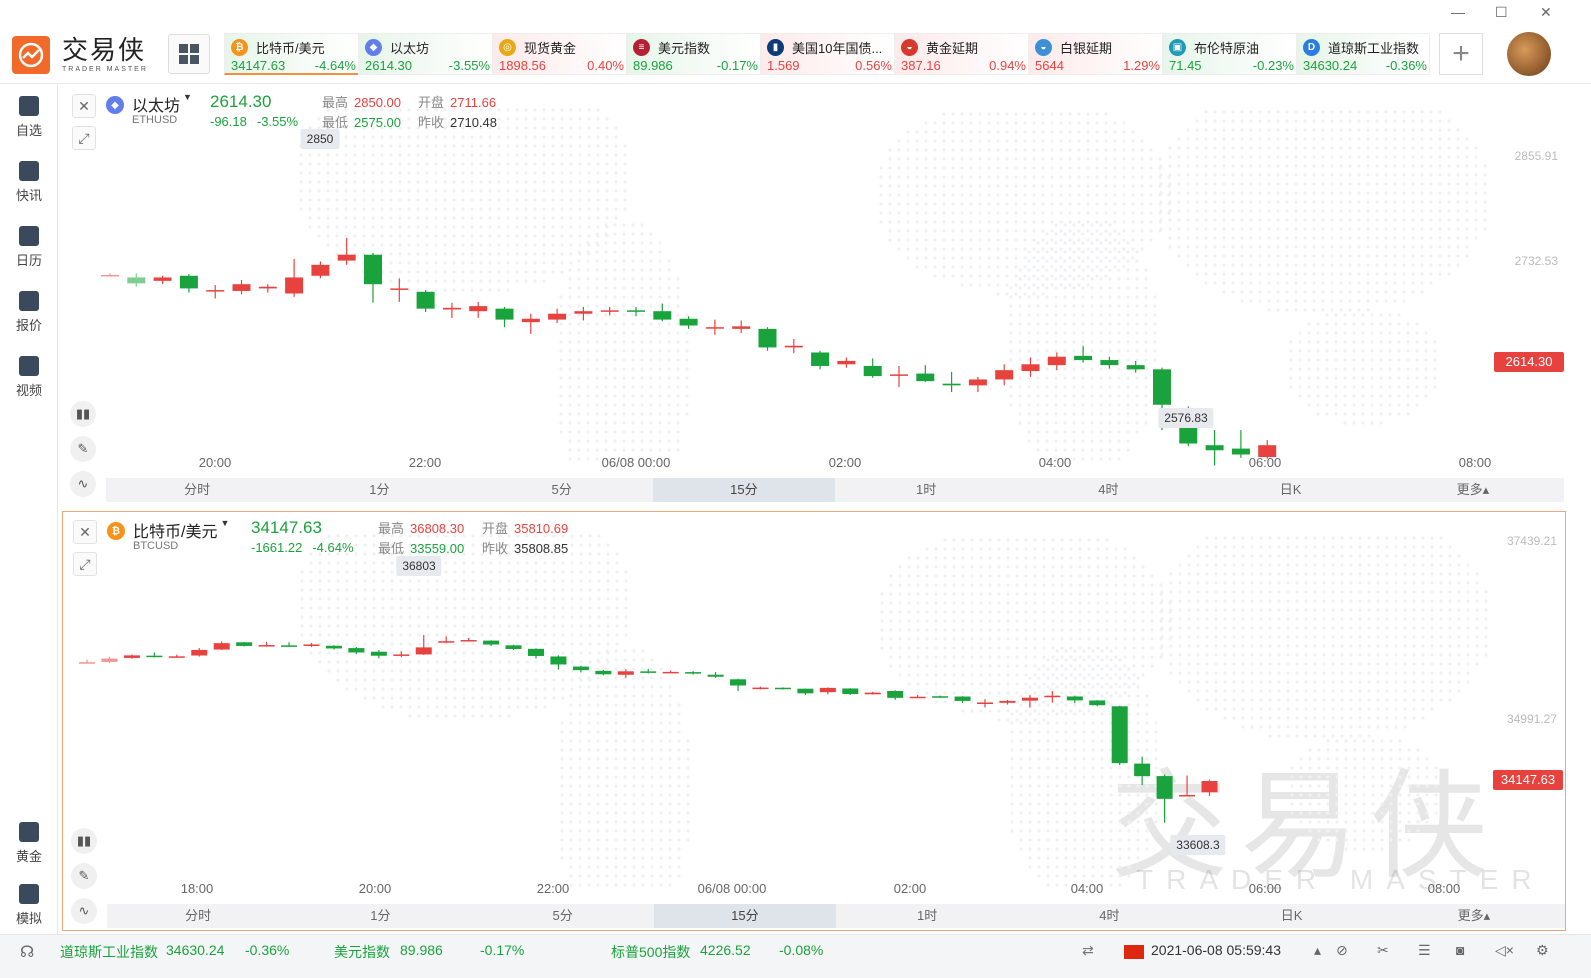 The image size is (1591, 978). Describe the element at coordinates (1424, 950) in the screenshot. I see `menu-list-icon: ☰` at that location.